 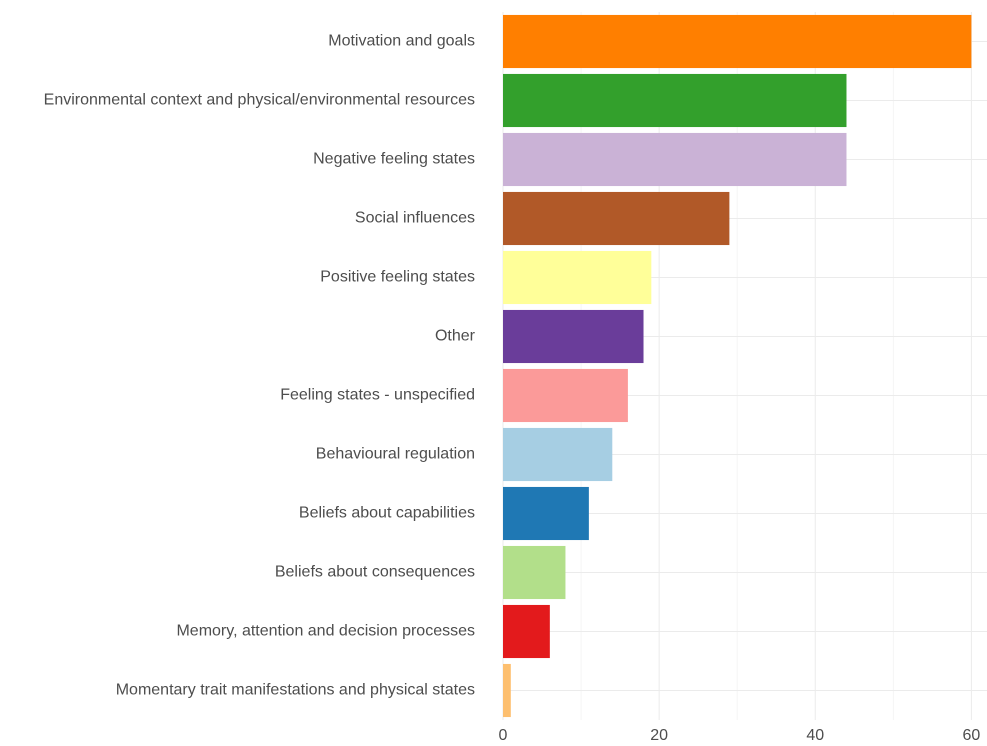 I want to click on category-label: Feeling states - unspecified, so click(x=377, y=395).